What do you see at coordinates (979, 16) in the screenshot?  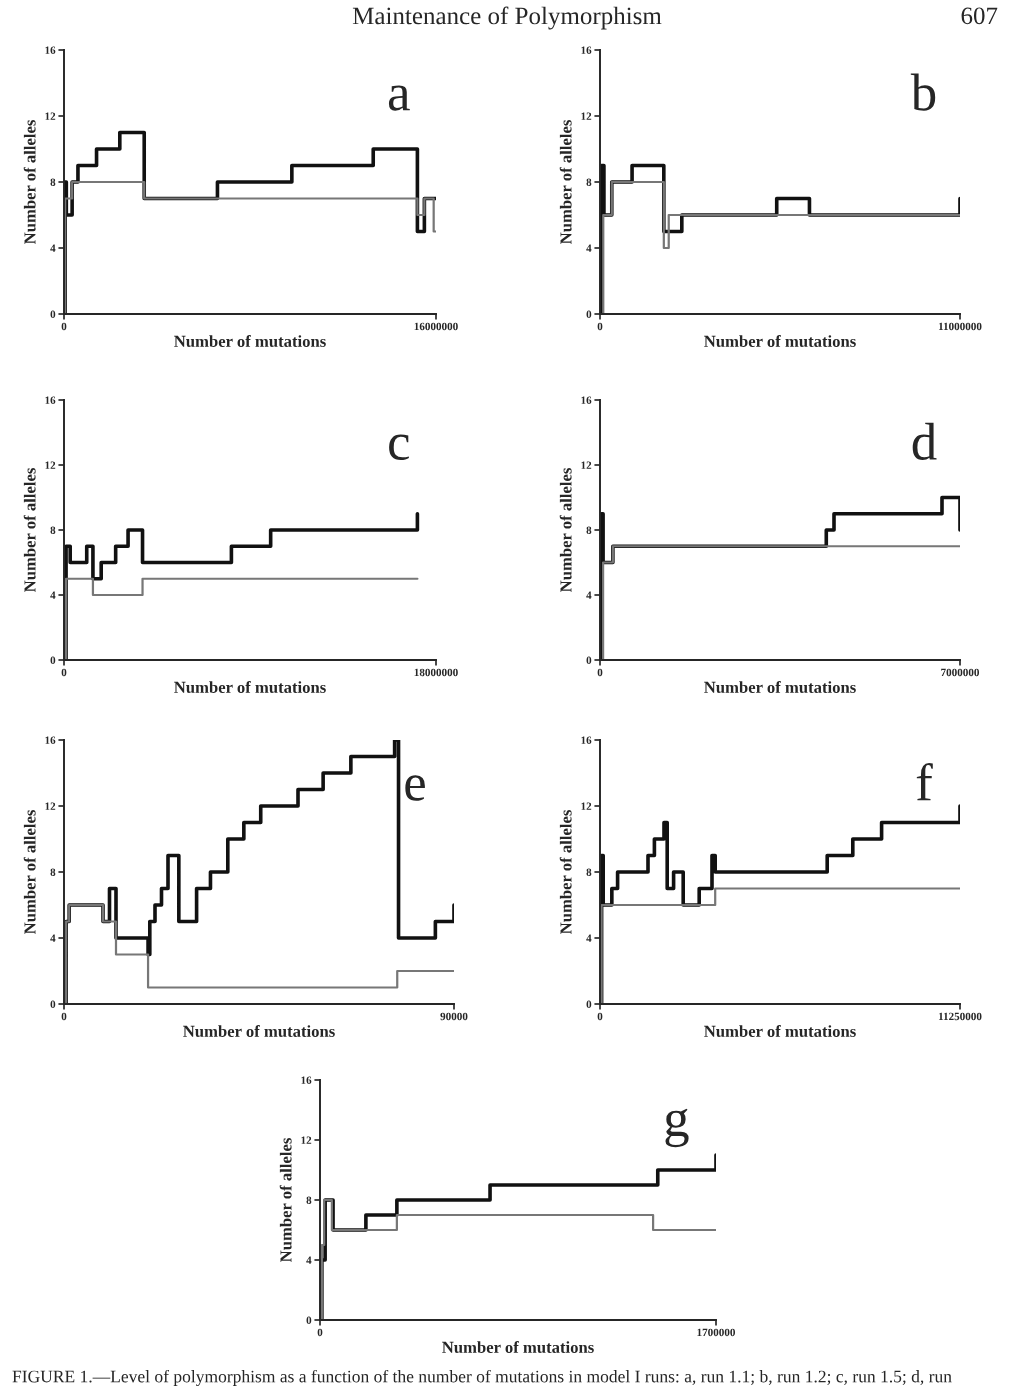 I see `text: 607` at bounding box center [979, 16].